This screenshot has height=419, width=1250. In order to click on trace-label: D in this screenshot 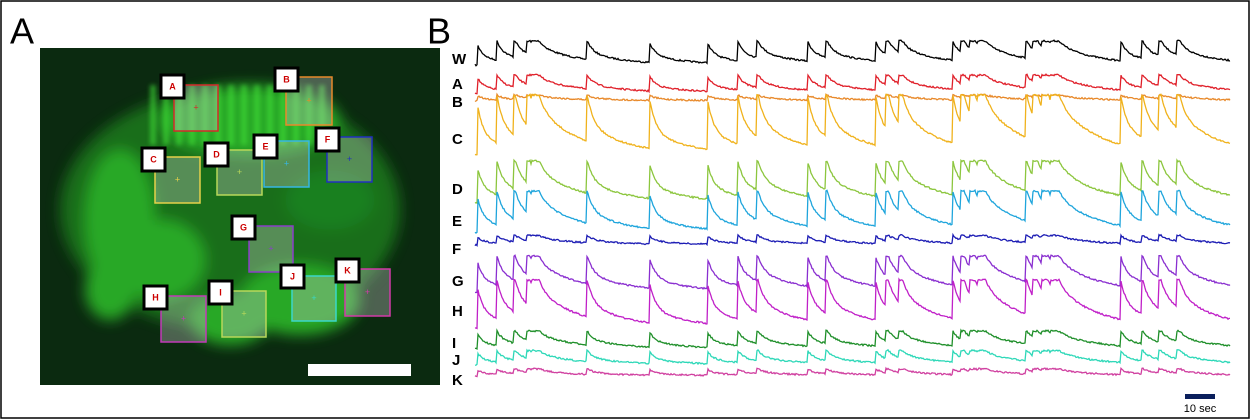, I will do `click(457, 189)`.